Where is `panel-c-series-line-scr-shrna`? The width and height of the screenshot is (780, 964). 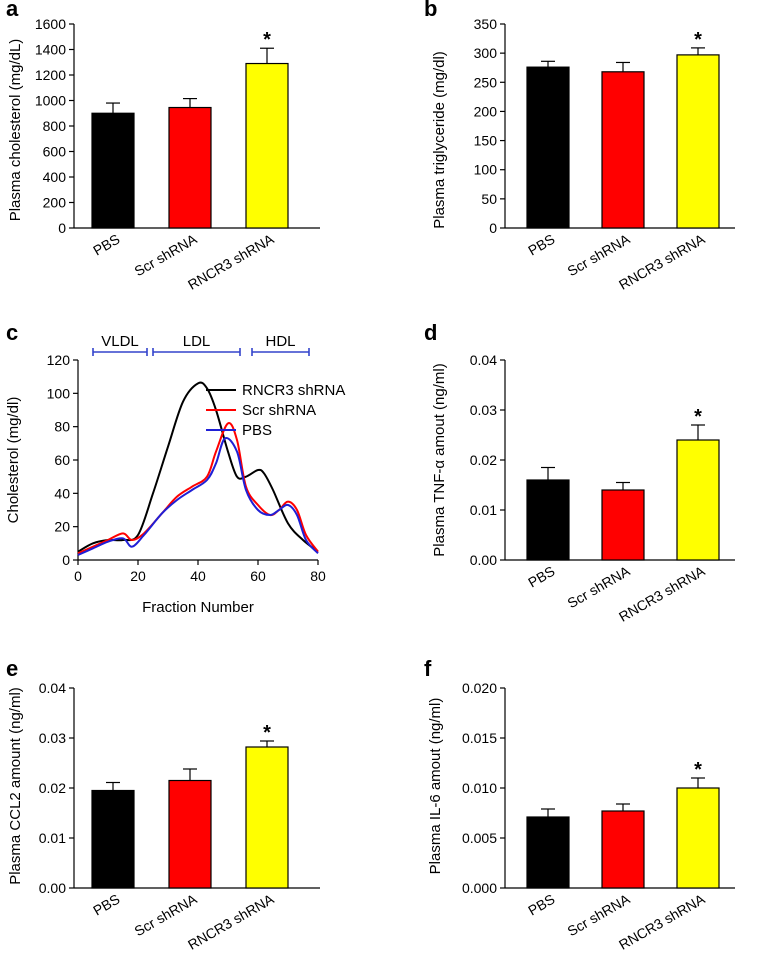
panel-c-series-line-scr-shrna is located at coordinates (198, 488).